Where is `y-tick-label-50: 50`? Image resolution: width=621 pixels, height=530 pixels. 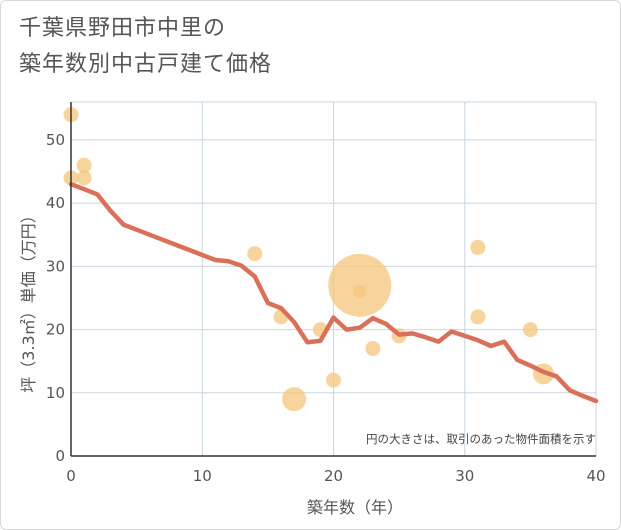 y-tick-label-50: 50 is located at coordinates (55, 140).